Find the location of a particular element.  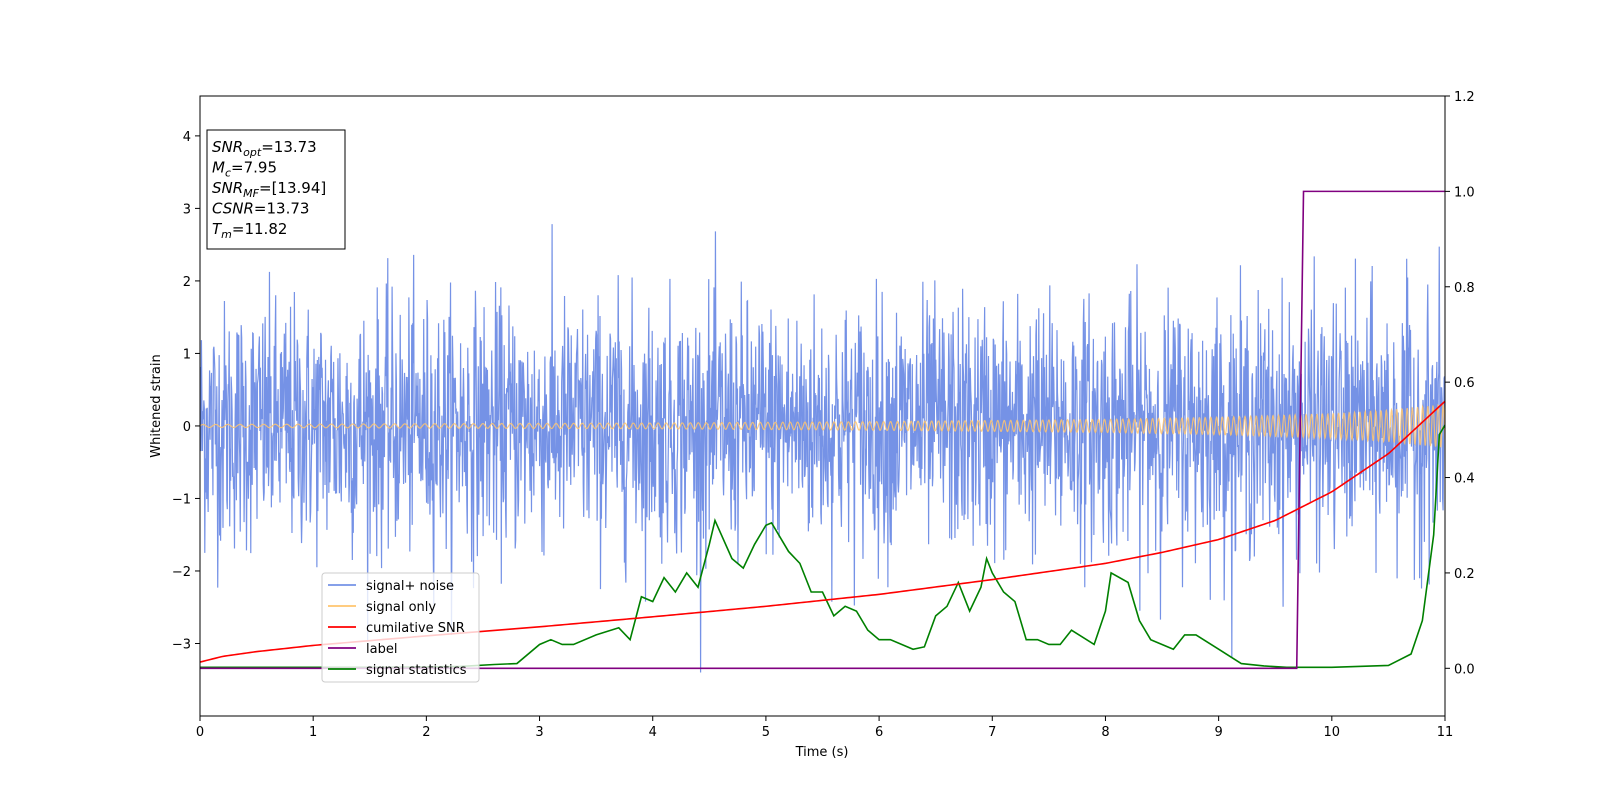

x-tick-label: 4 is located at coordinates (653, 732).